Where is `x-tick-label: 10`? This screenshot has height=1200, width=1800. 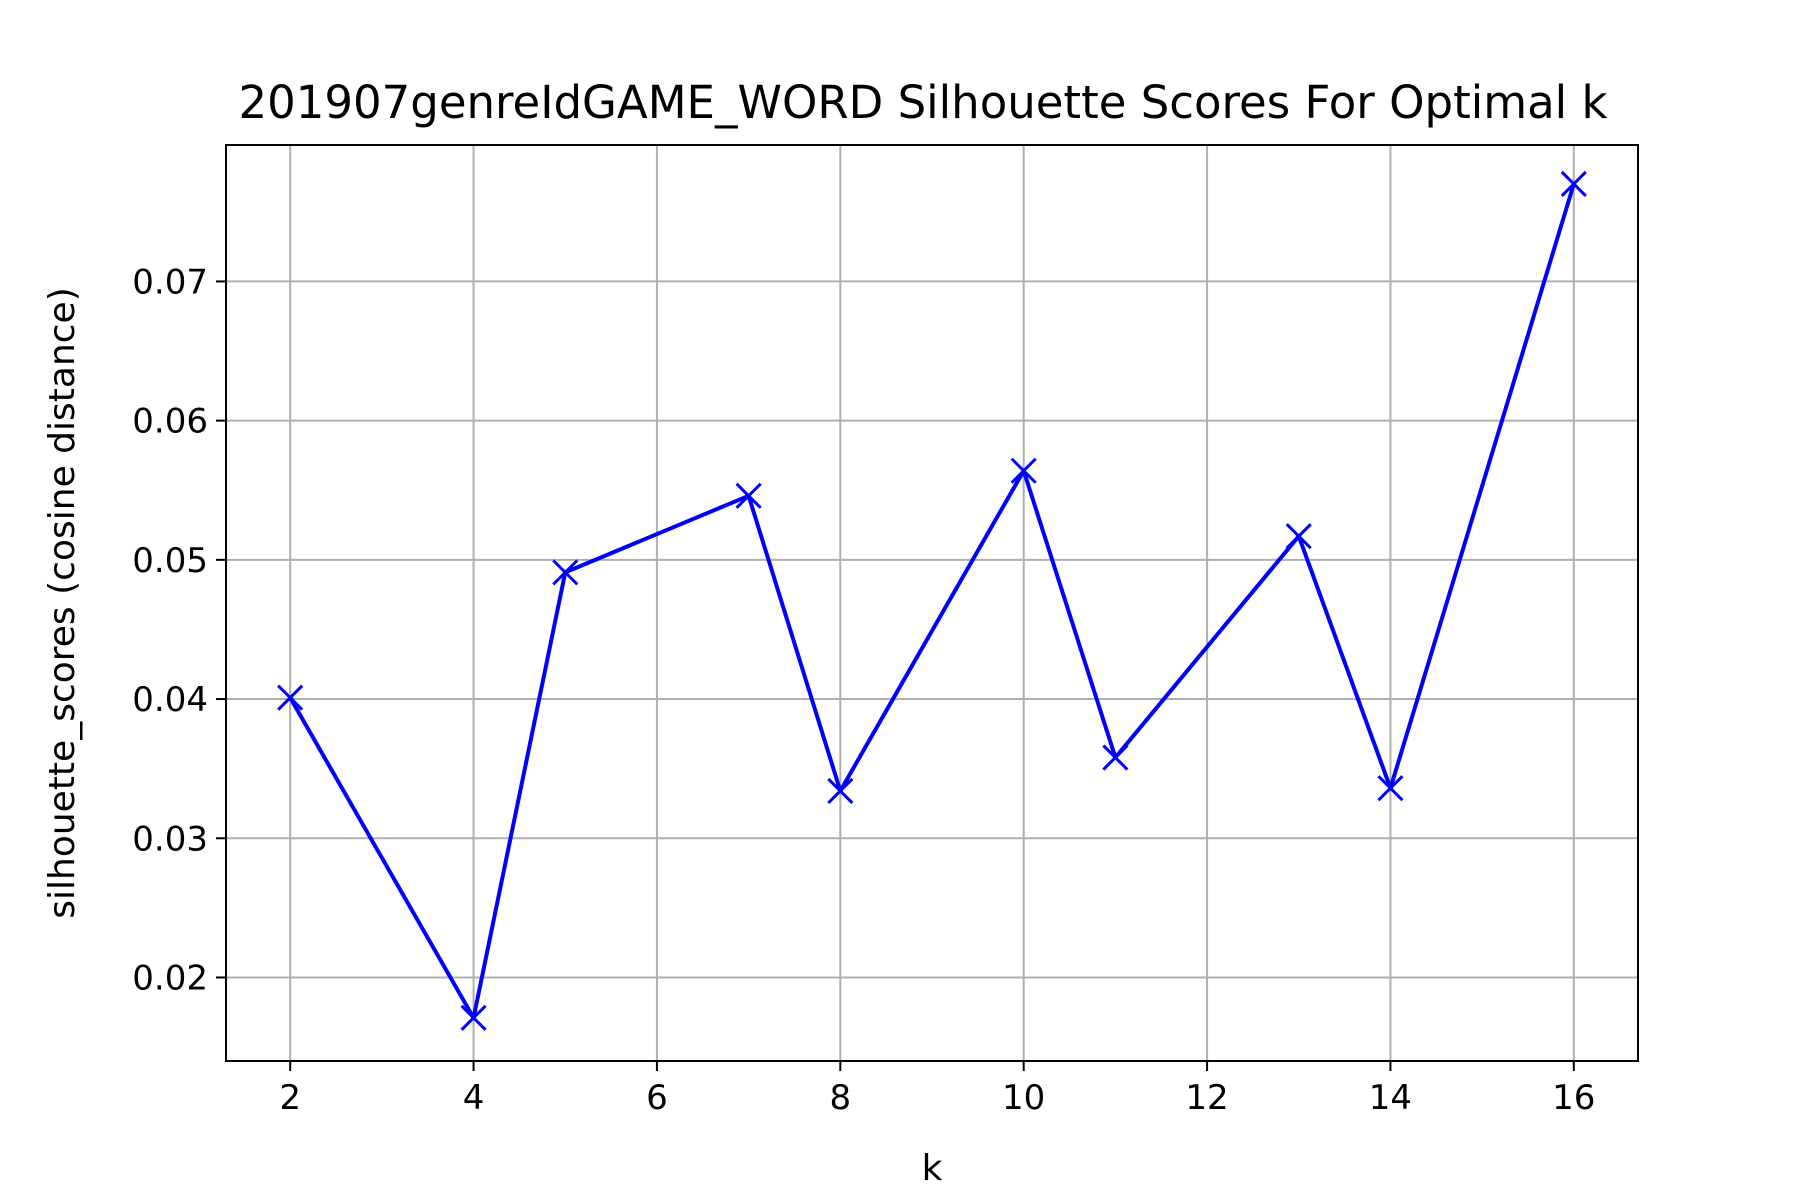 x-tick-label: 10 is located at coordinates (1023, 1098).